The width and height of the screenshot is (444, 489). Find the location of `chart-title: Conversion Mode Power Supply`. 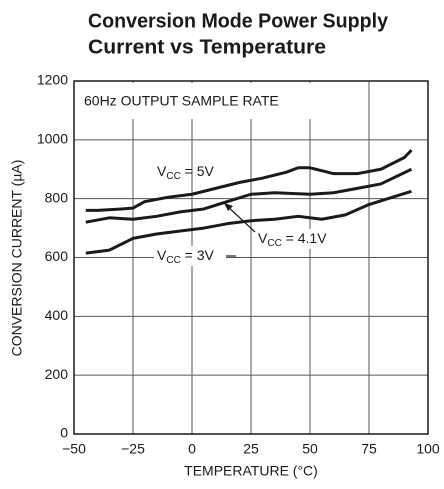

chart-title: Conversion Mode Power Supply is located at coordinates (238, 21).